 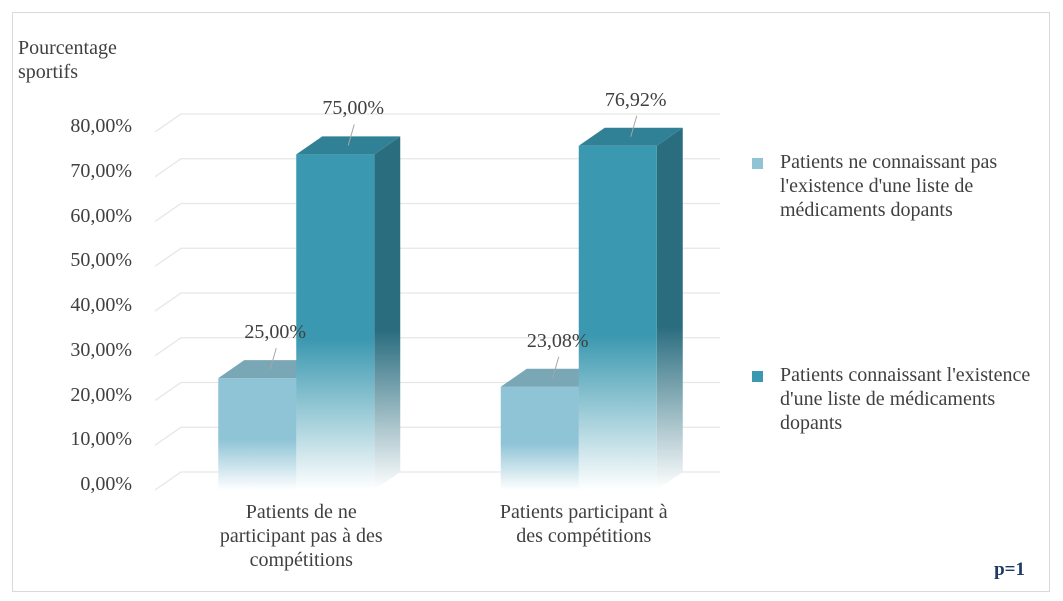 I want to click on y-tick-label: 60,00%, so click(x=101, y=215).